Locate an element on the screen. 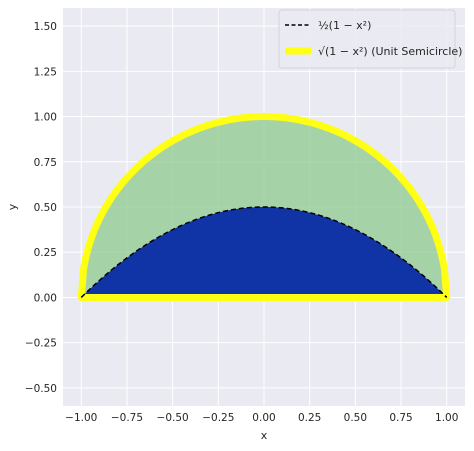 This screenshot has width=474, height=451. y-tick-labels: −0.50 −0.25 0.00 0.25 0.50 0.75 1.00 1.25 1.50 is located at coordinates (41, 208).